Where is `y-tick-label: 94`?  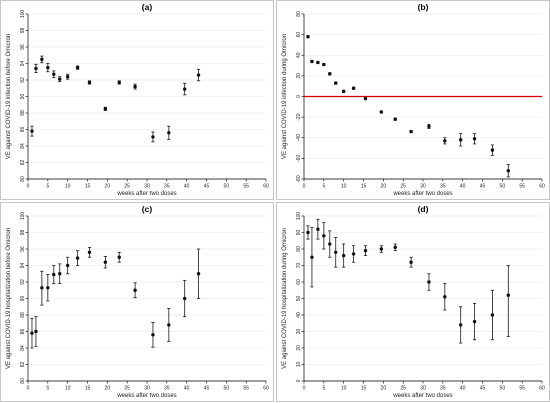
y-tick-label: 94 is located at coordinates (23, 64).